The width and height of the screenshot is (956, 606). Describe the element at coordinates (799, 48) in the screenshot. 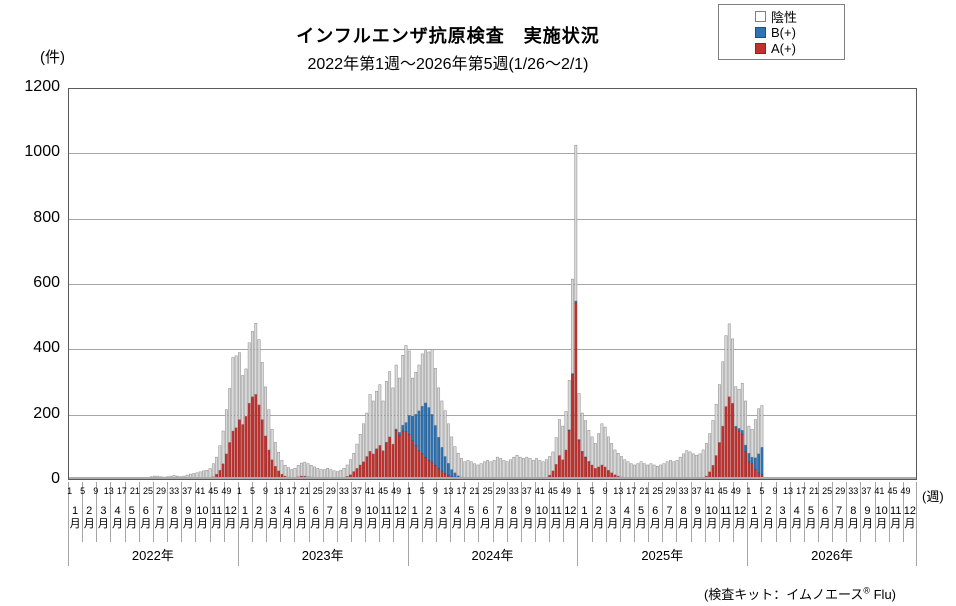

I see `legend-item: A(+)` at that location.